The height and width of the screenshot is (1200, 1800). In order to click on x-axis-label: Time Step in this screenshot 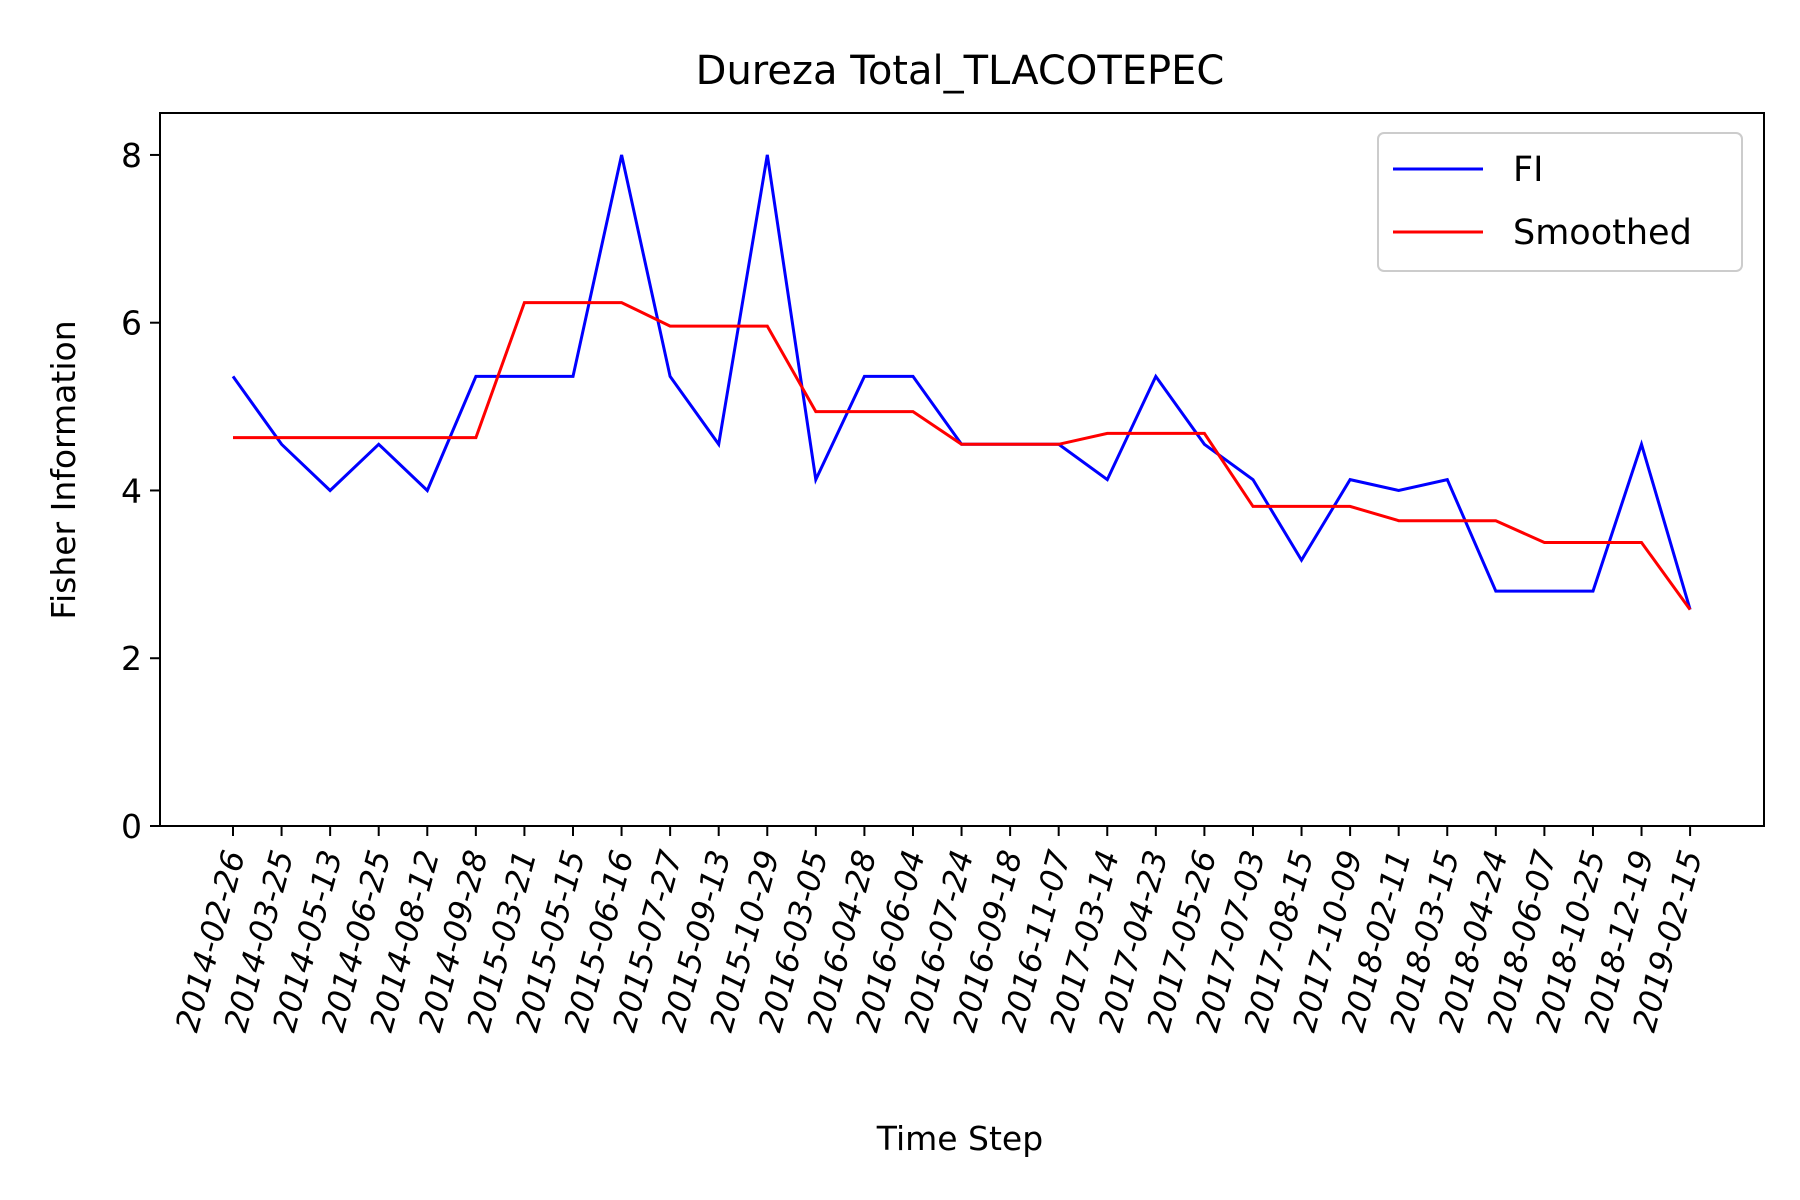, I will do `click(959, 1138)`.